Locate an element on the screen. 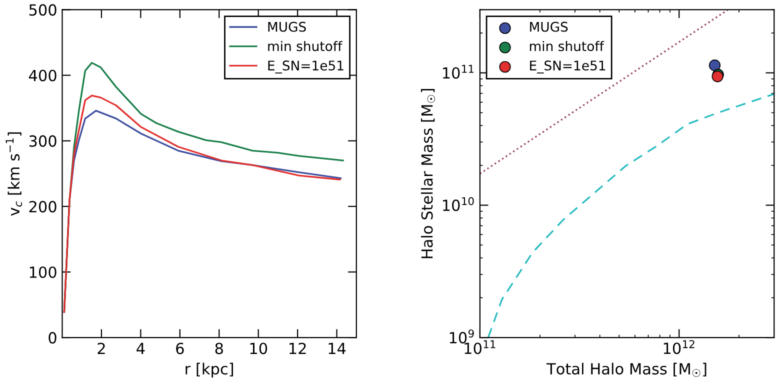 The image size is (778, 388). y-axis-title: Halo Stellar Mass [M$_{☉}$] is located at coordinates (428, 173).